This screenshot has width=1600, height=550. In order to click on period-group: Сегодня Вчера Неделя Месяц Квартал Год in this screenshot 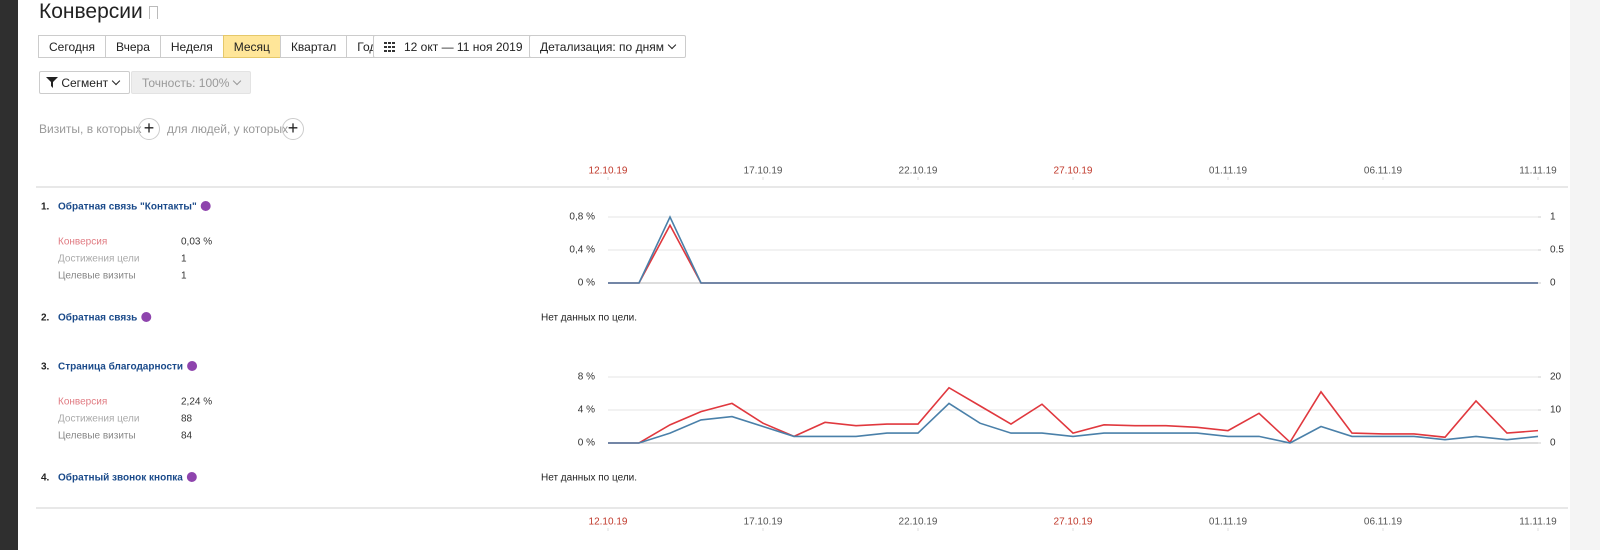, I will do `click(213, 46)`.